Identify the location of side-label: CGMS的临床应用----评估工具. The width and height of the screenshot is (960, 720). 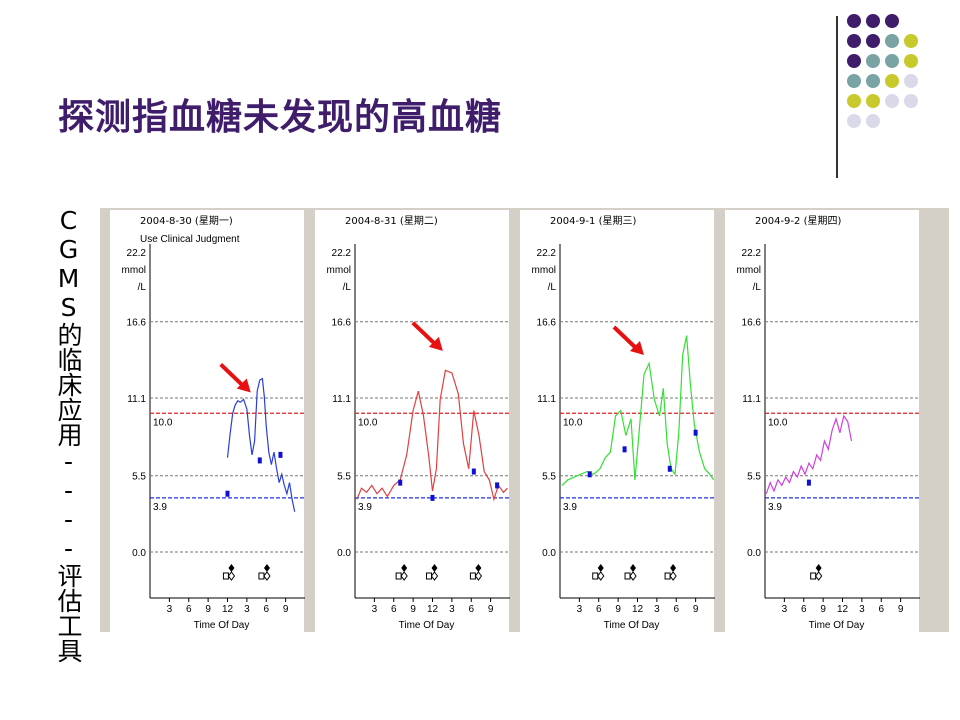
(68, 434).